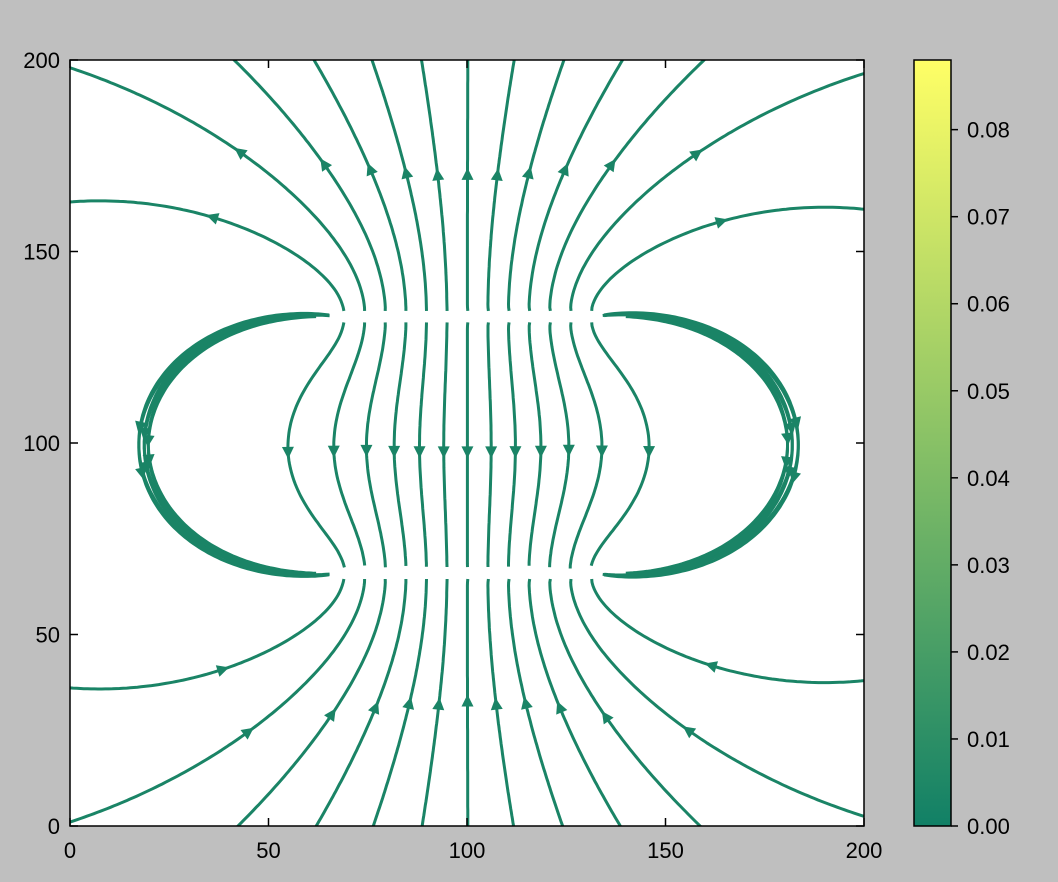  I want to click on colorbar-tick-label-4: 0.04, so click(988, 478).